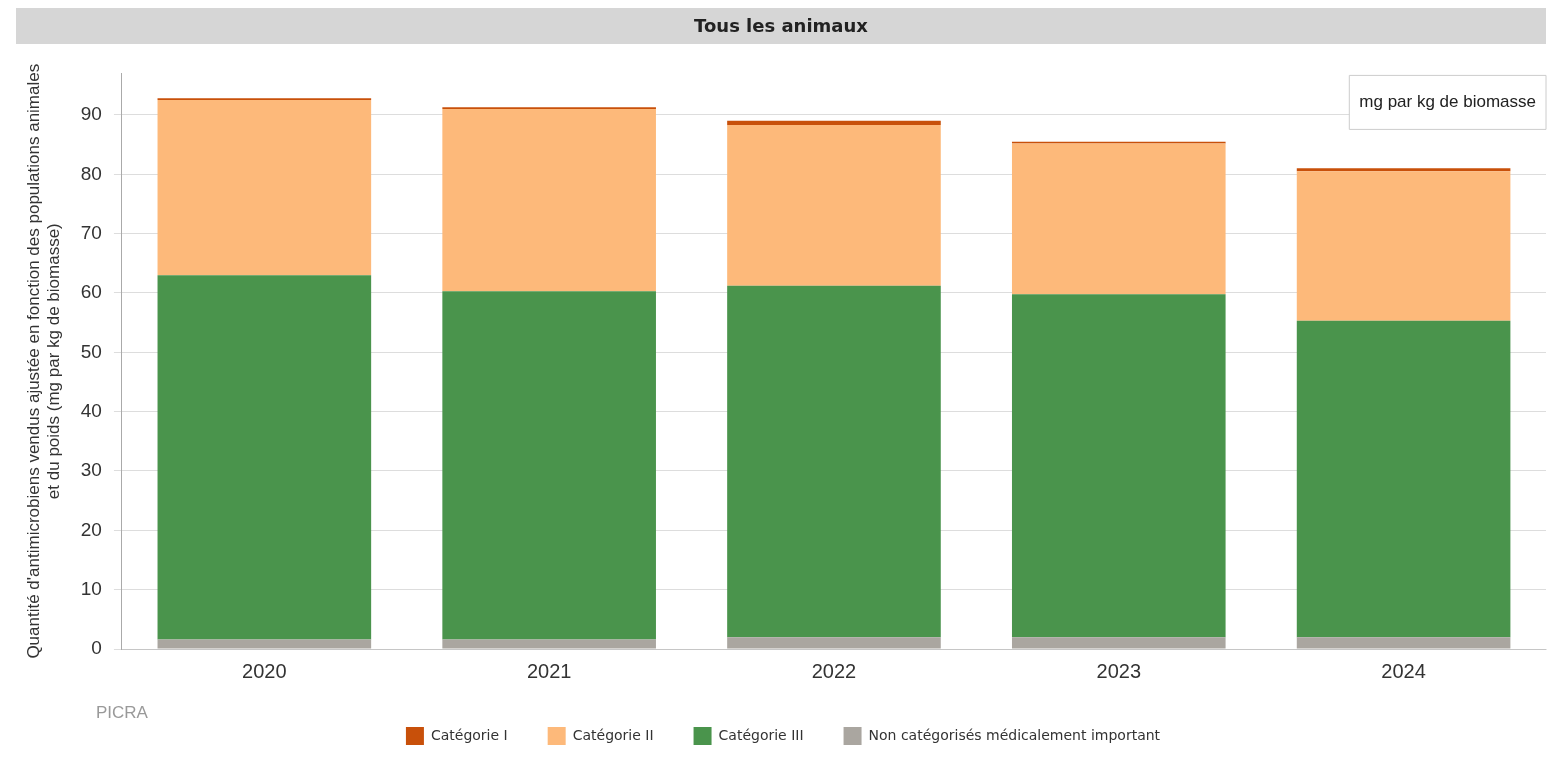  I want to click on legend-label: Catégorie I, so click(469, 734).